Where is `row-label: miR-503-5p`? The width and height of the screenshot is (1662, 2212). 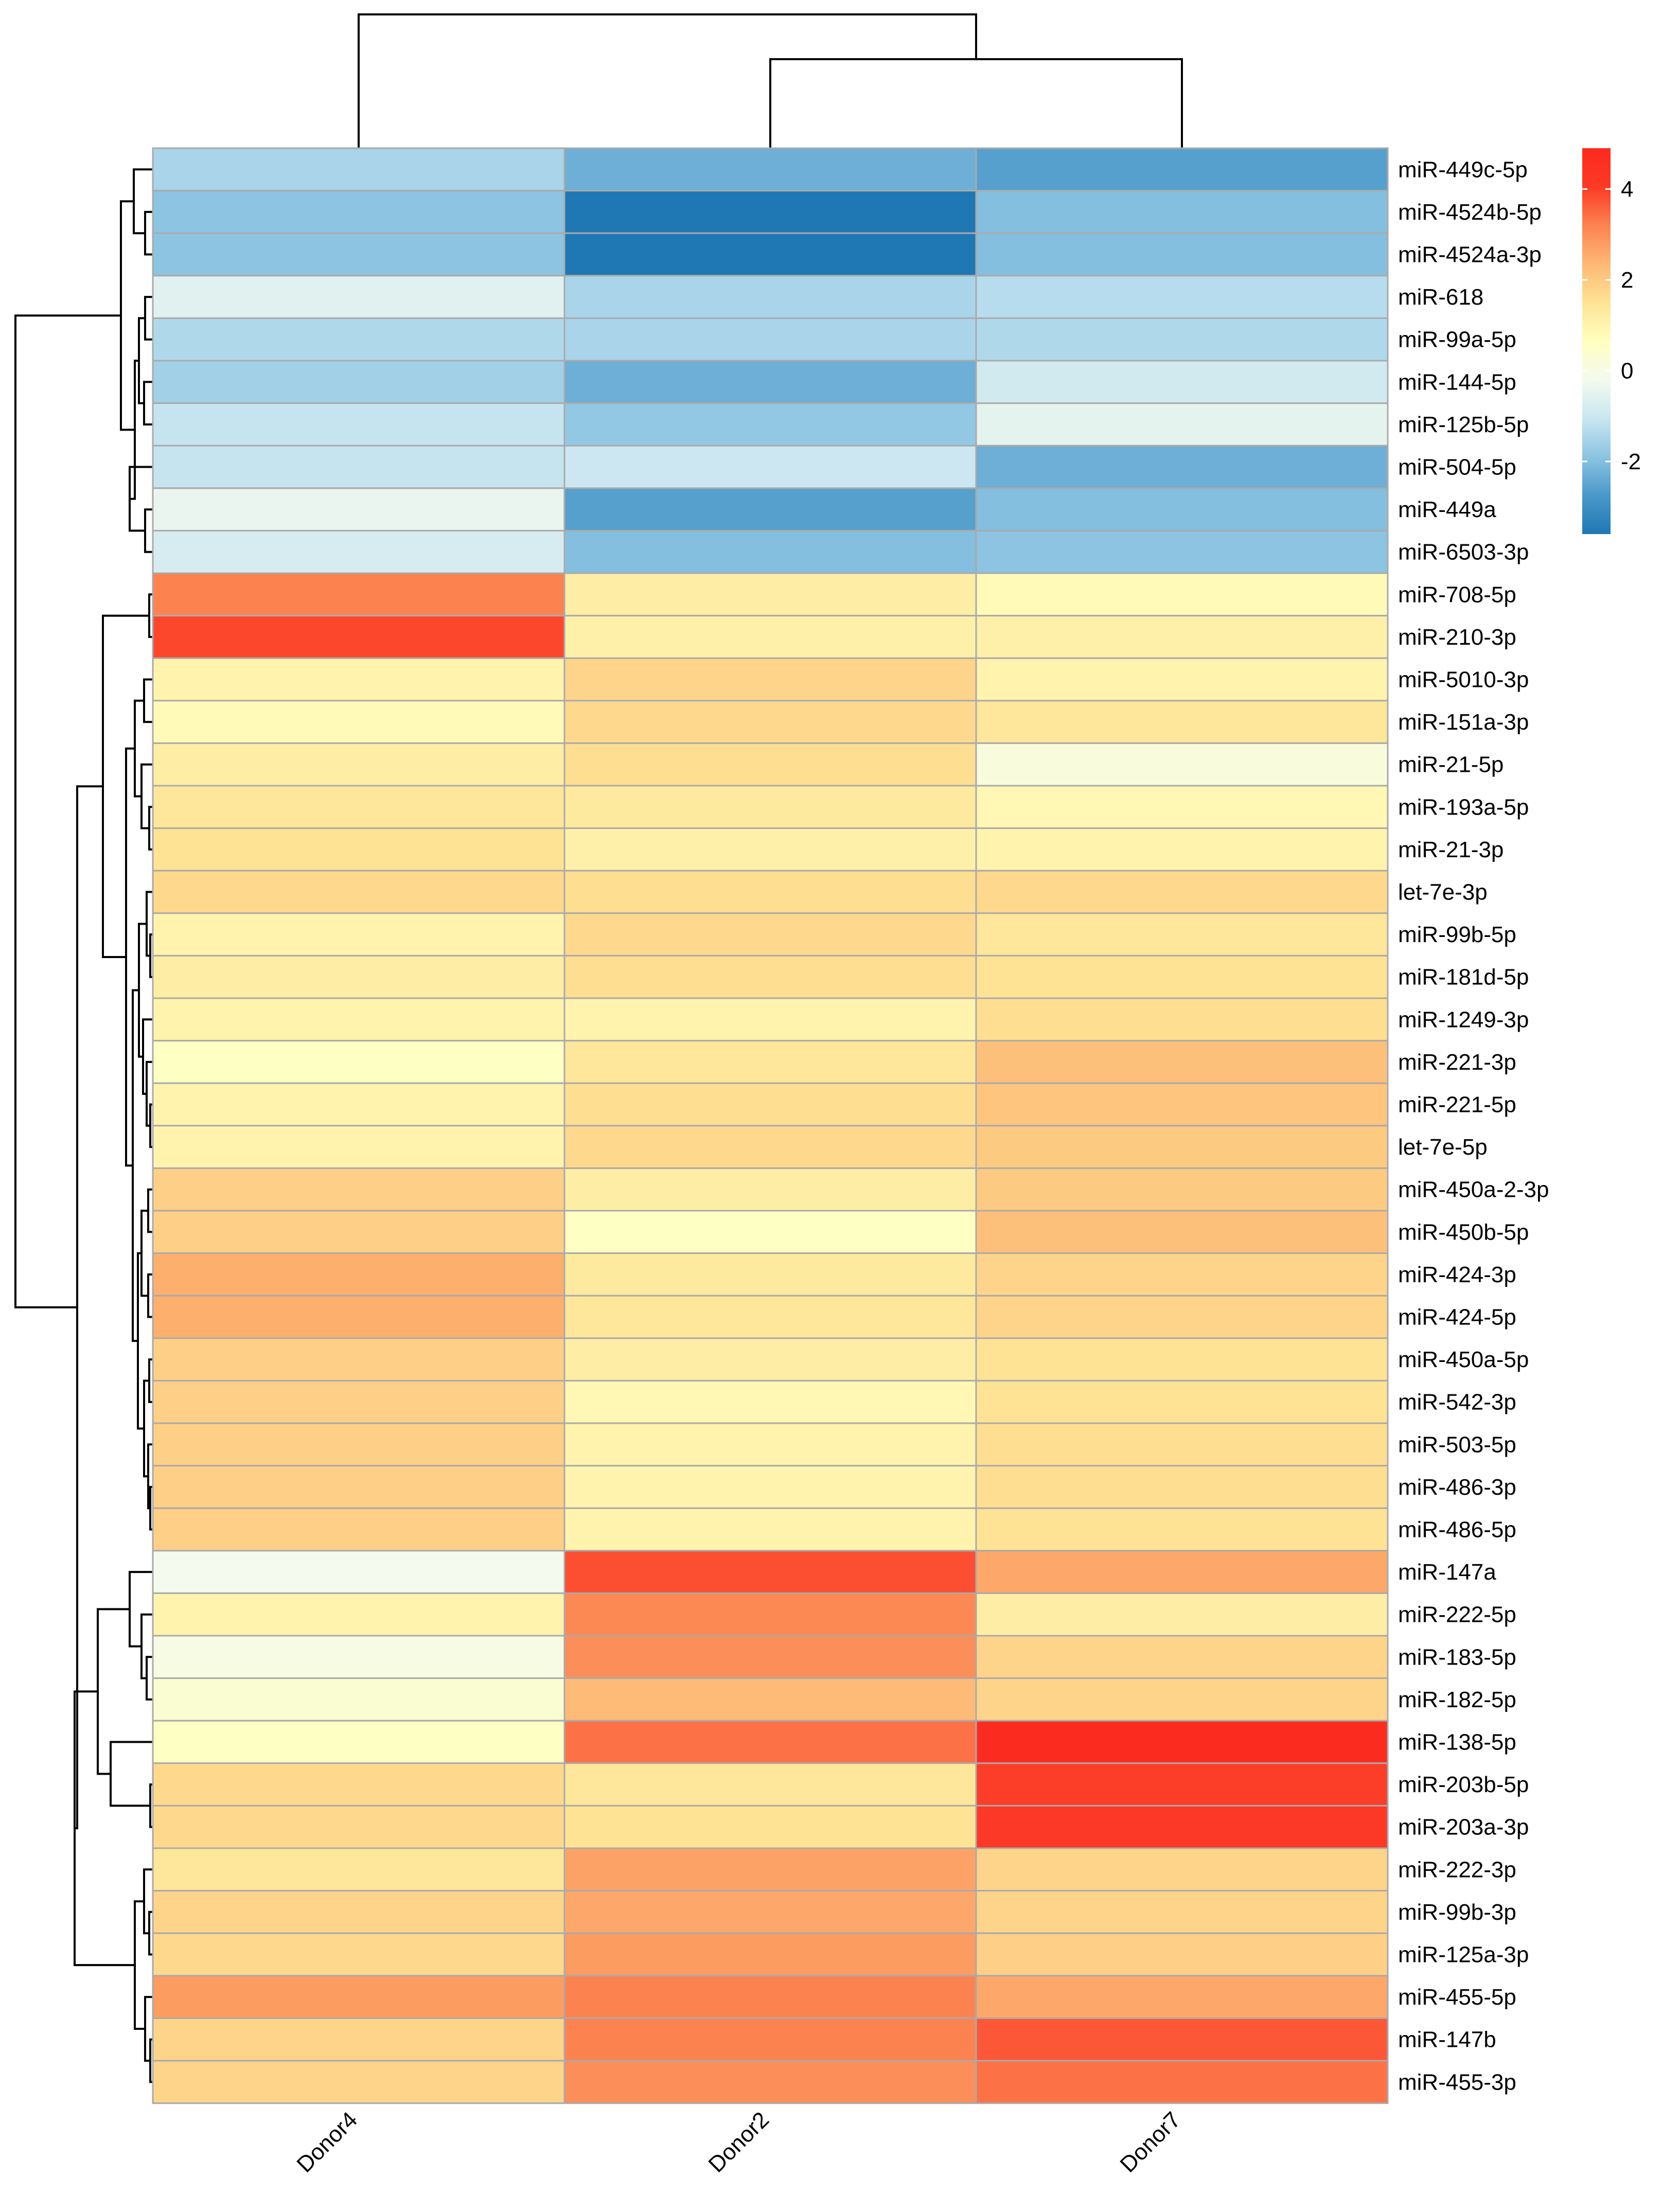
row-label: miR-503-5p is located at coordinates (1457, 1444).